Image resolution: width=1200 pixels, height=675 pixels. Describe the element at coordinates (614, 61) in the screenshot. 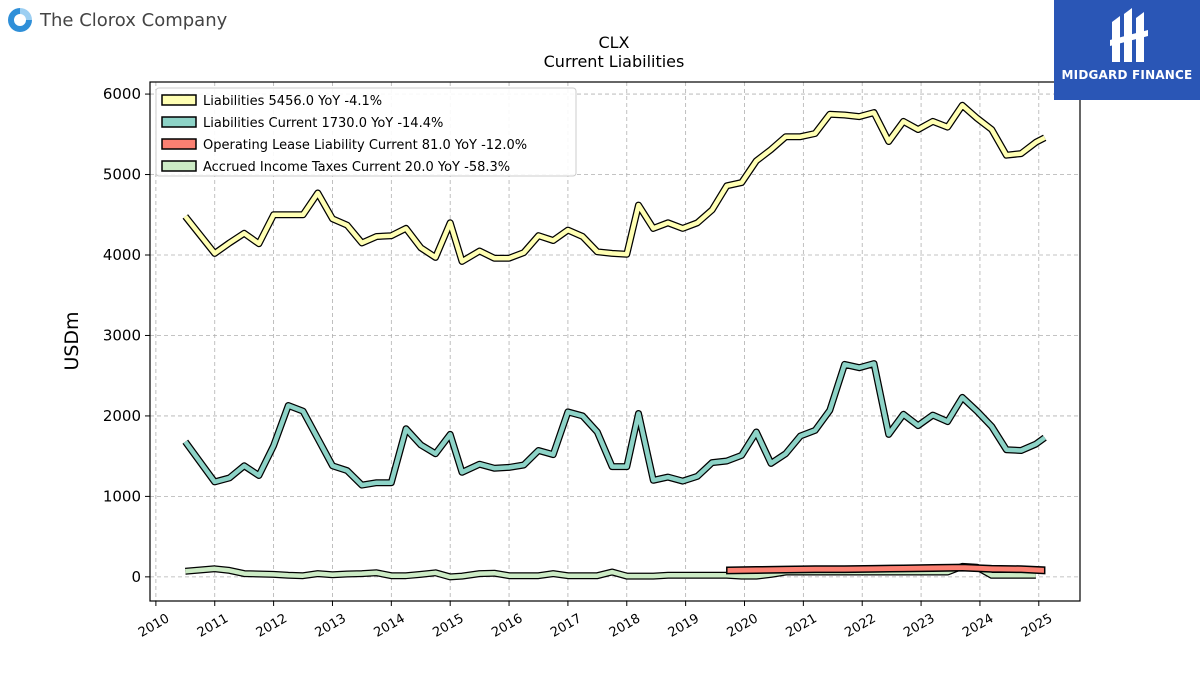

I see `chart-subtitle: Current Liabilities` at that location.